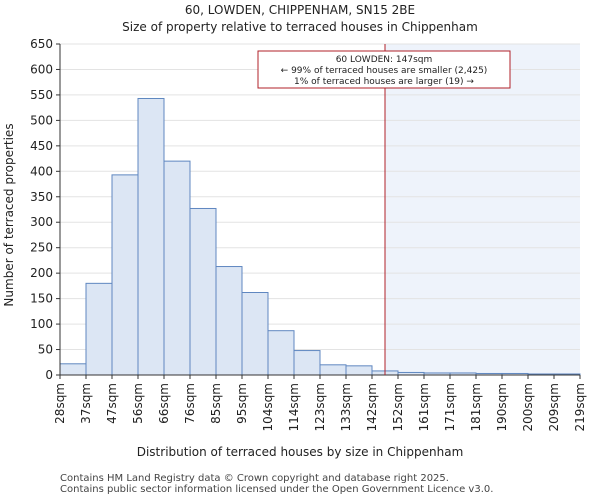  Describe the element at coordinates (164, 403) in the screenshot. I see `x-tick-label: 66sqm` at that location.